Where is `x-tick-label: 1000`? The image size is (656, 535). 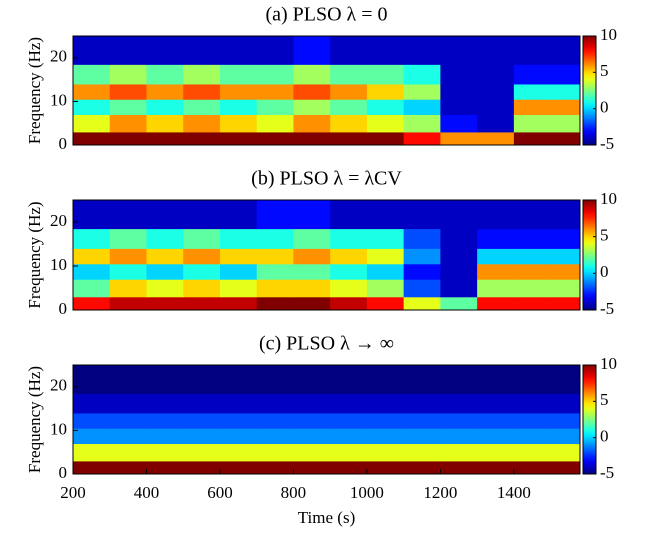 x-tick-label: 1000 is located at coordinates (367, 492).